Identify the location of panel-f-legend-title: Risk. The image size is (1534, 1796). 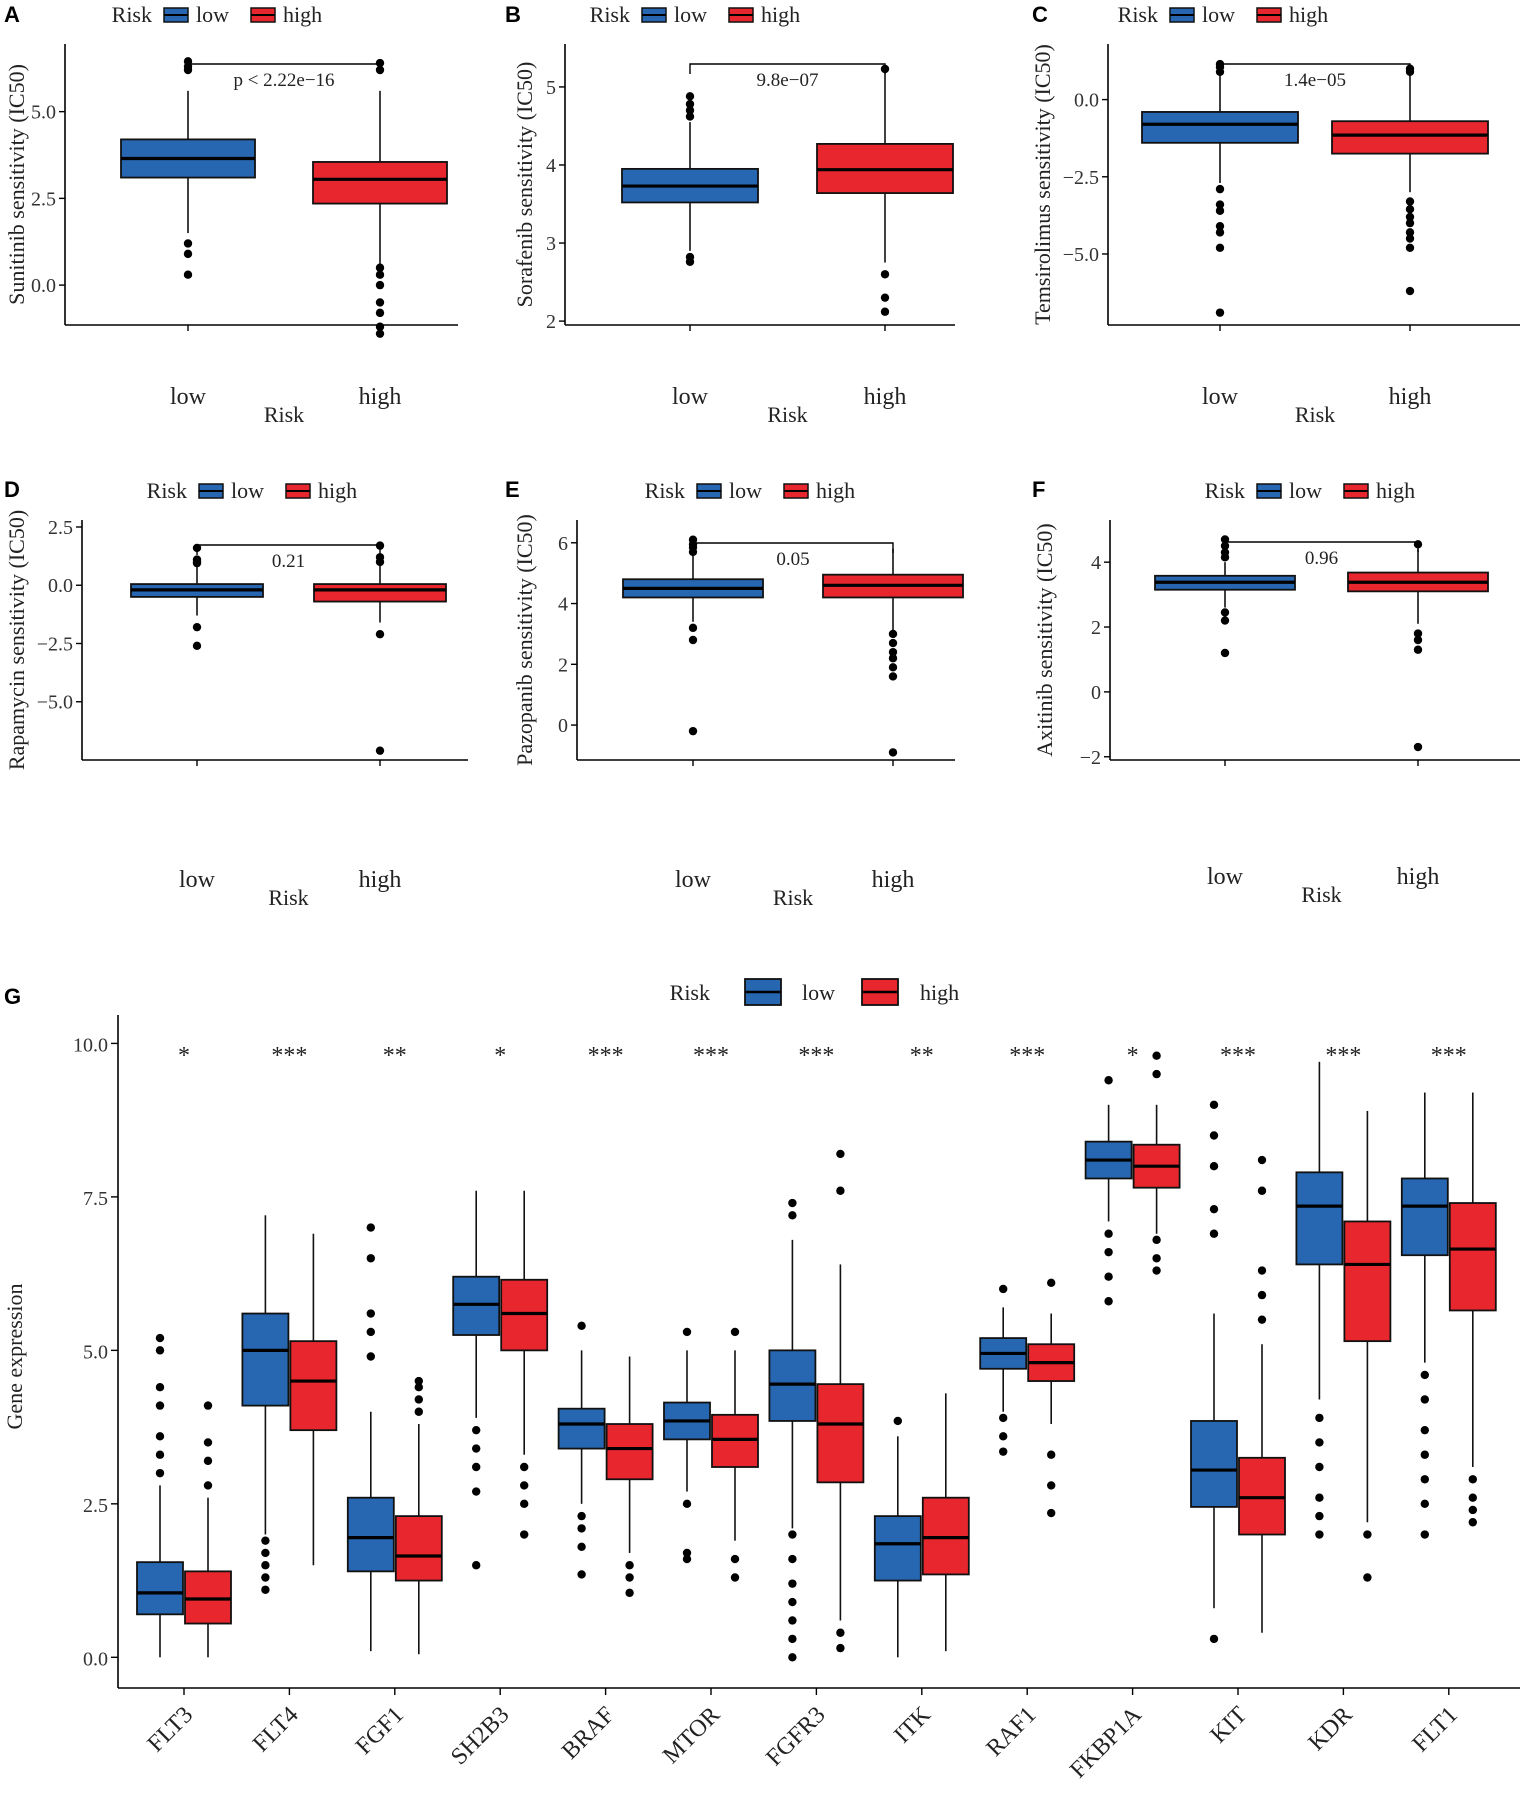
(1225, 490).